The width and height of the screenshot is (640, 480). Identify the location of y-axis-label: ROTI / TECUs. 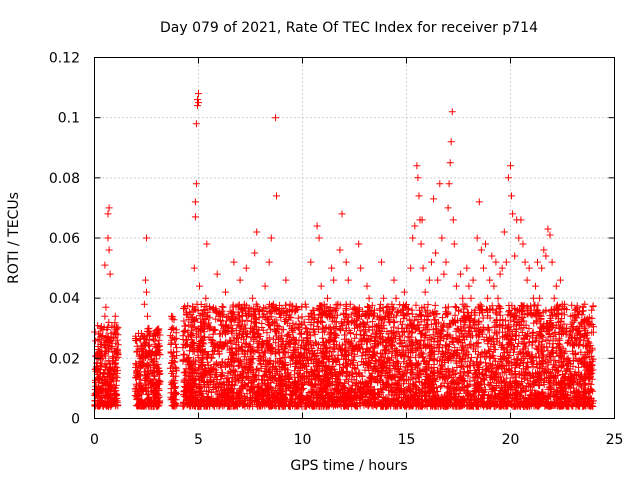
(14, 238).